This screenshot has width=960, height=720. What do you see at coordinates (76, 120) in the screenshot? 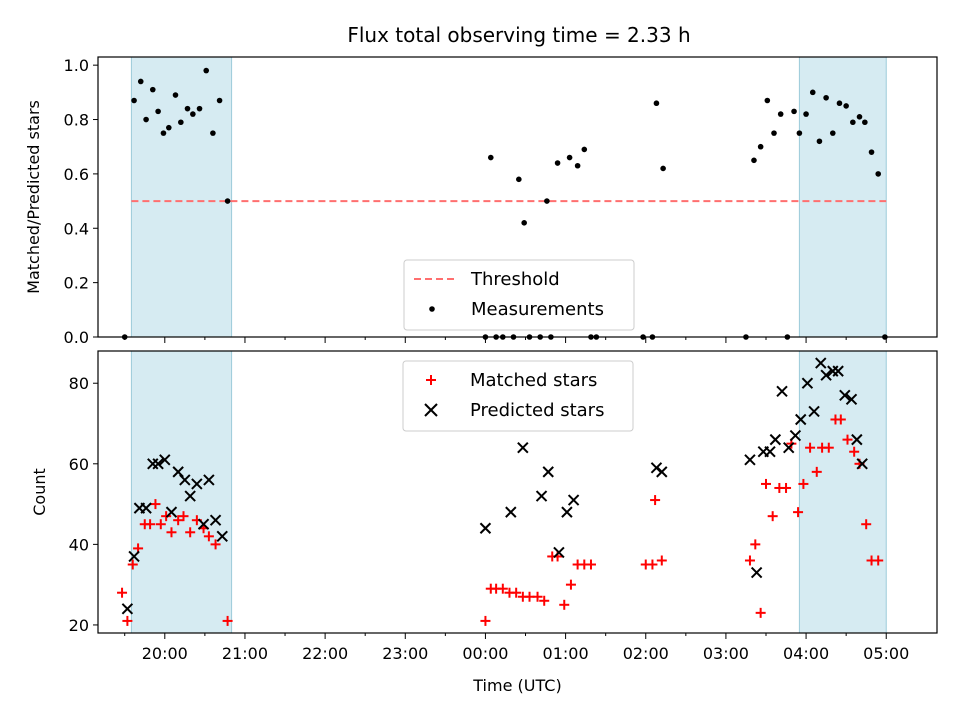
I see `y-tick-label: 0.8` at bounding box center [76, 120].